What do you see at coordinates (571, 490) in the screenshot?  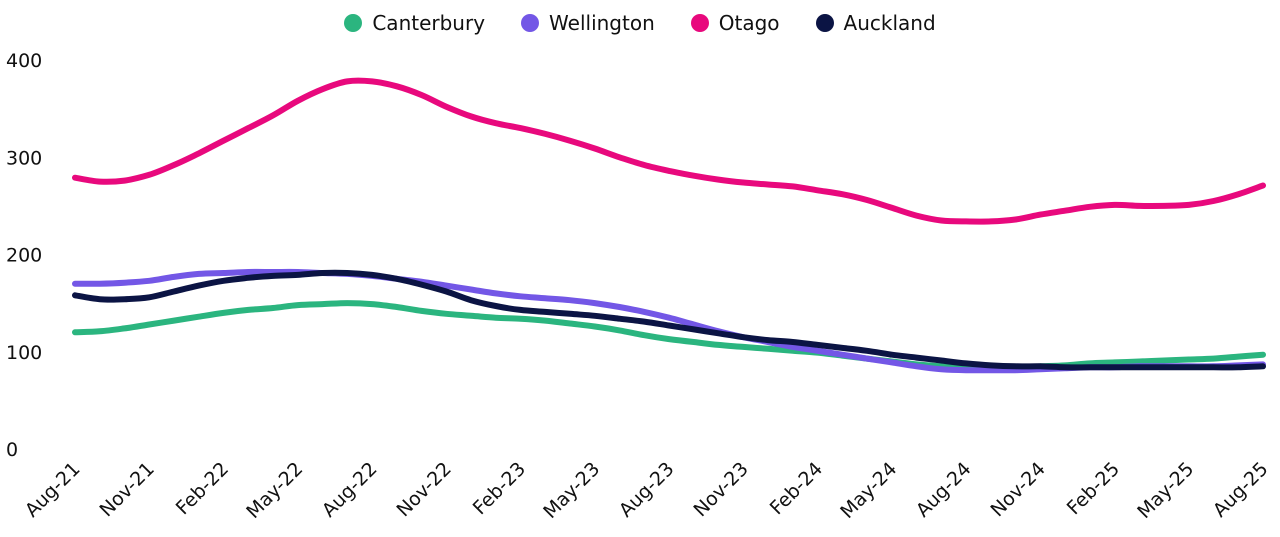 I see `x-tick-label: May-23` at bounding box center [571, 490].